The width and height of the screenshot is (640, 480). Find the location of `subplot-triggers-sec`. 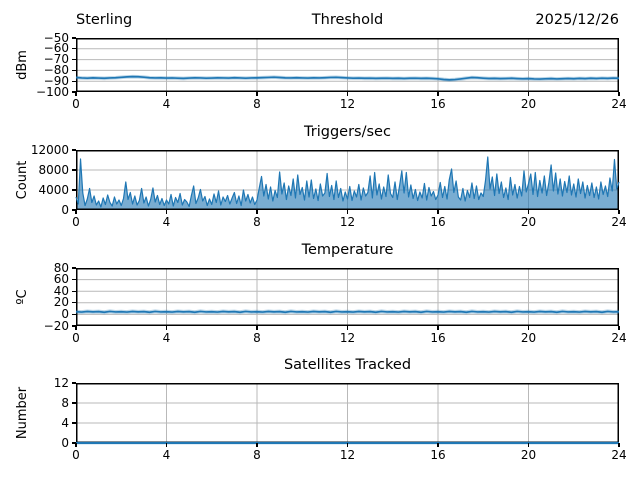

subplot-triggers-sec is located at coordinates (347, 180).